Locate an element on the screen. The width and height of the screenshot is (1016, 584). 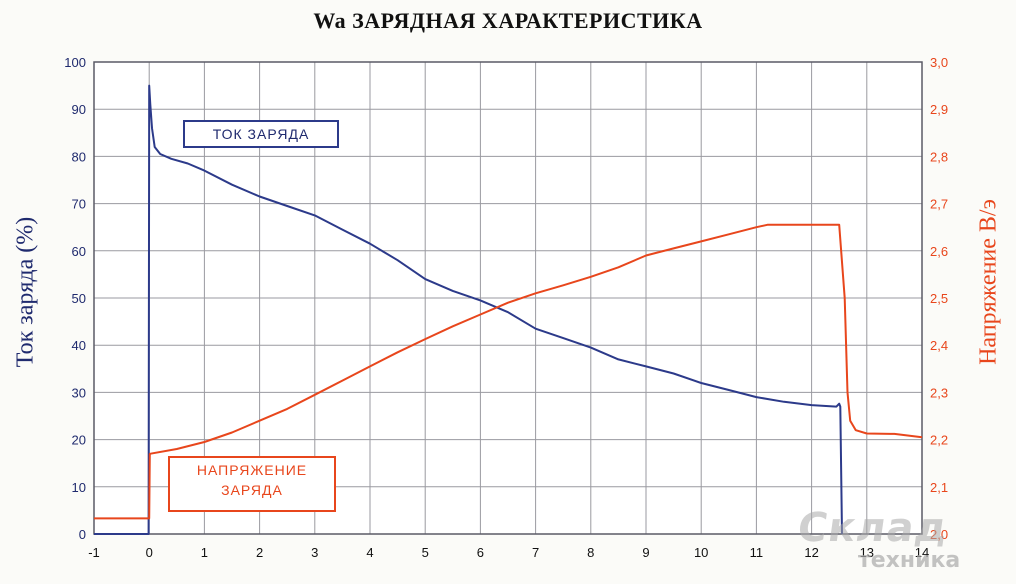
x-tick-label: 11 is located at coordinates (757, 552).